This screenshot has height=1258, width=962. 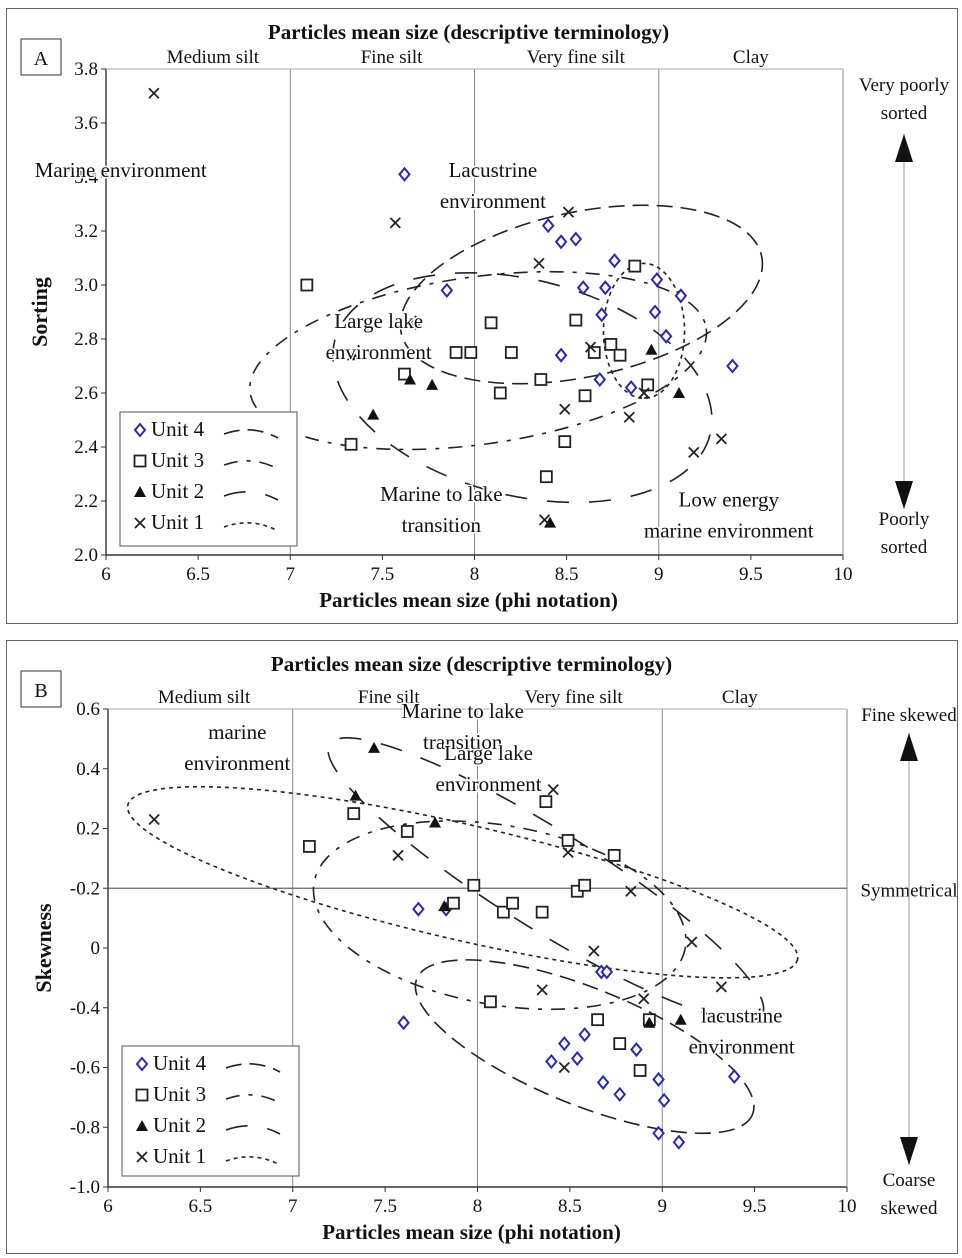 What do you see at coordinates (751, 57) in the screenshot?
I see `category-label: Clay` at bounding box center [751, 57].